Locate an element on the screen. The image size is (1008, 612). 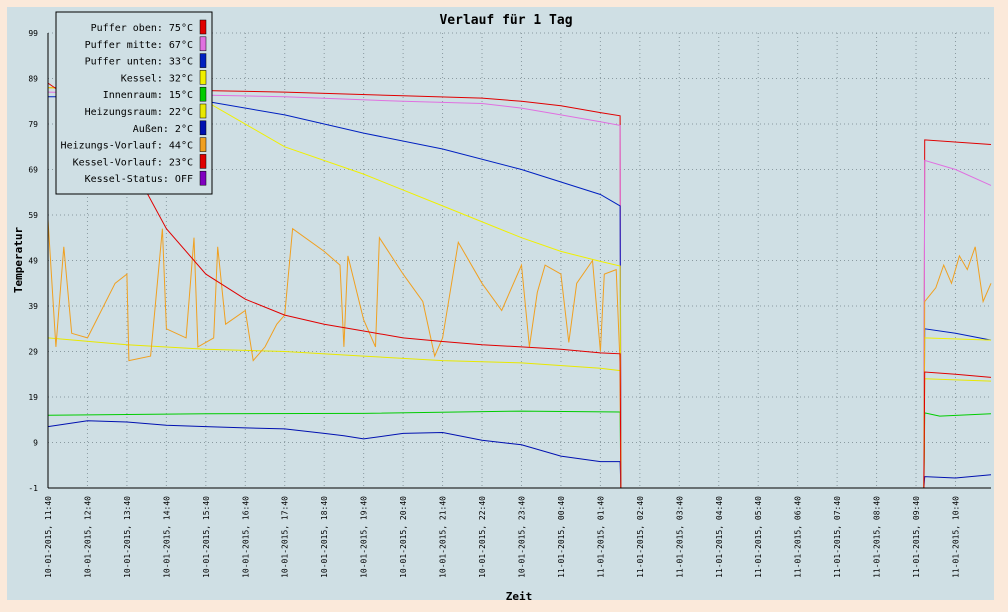
x-tick-label: 11-01-2015, 08:40 is located at coordinates (877, 537).